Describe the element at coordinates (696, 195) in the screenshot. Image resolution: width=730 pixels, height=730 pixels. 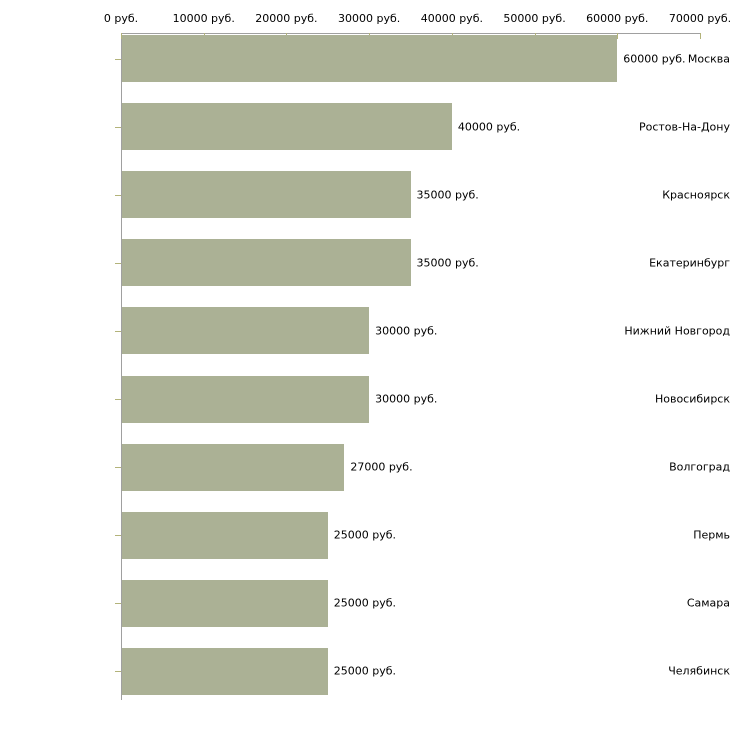
I see `y-axis-category-label: Красноярск` at that location.